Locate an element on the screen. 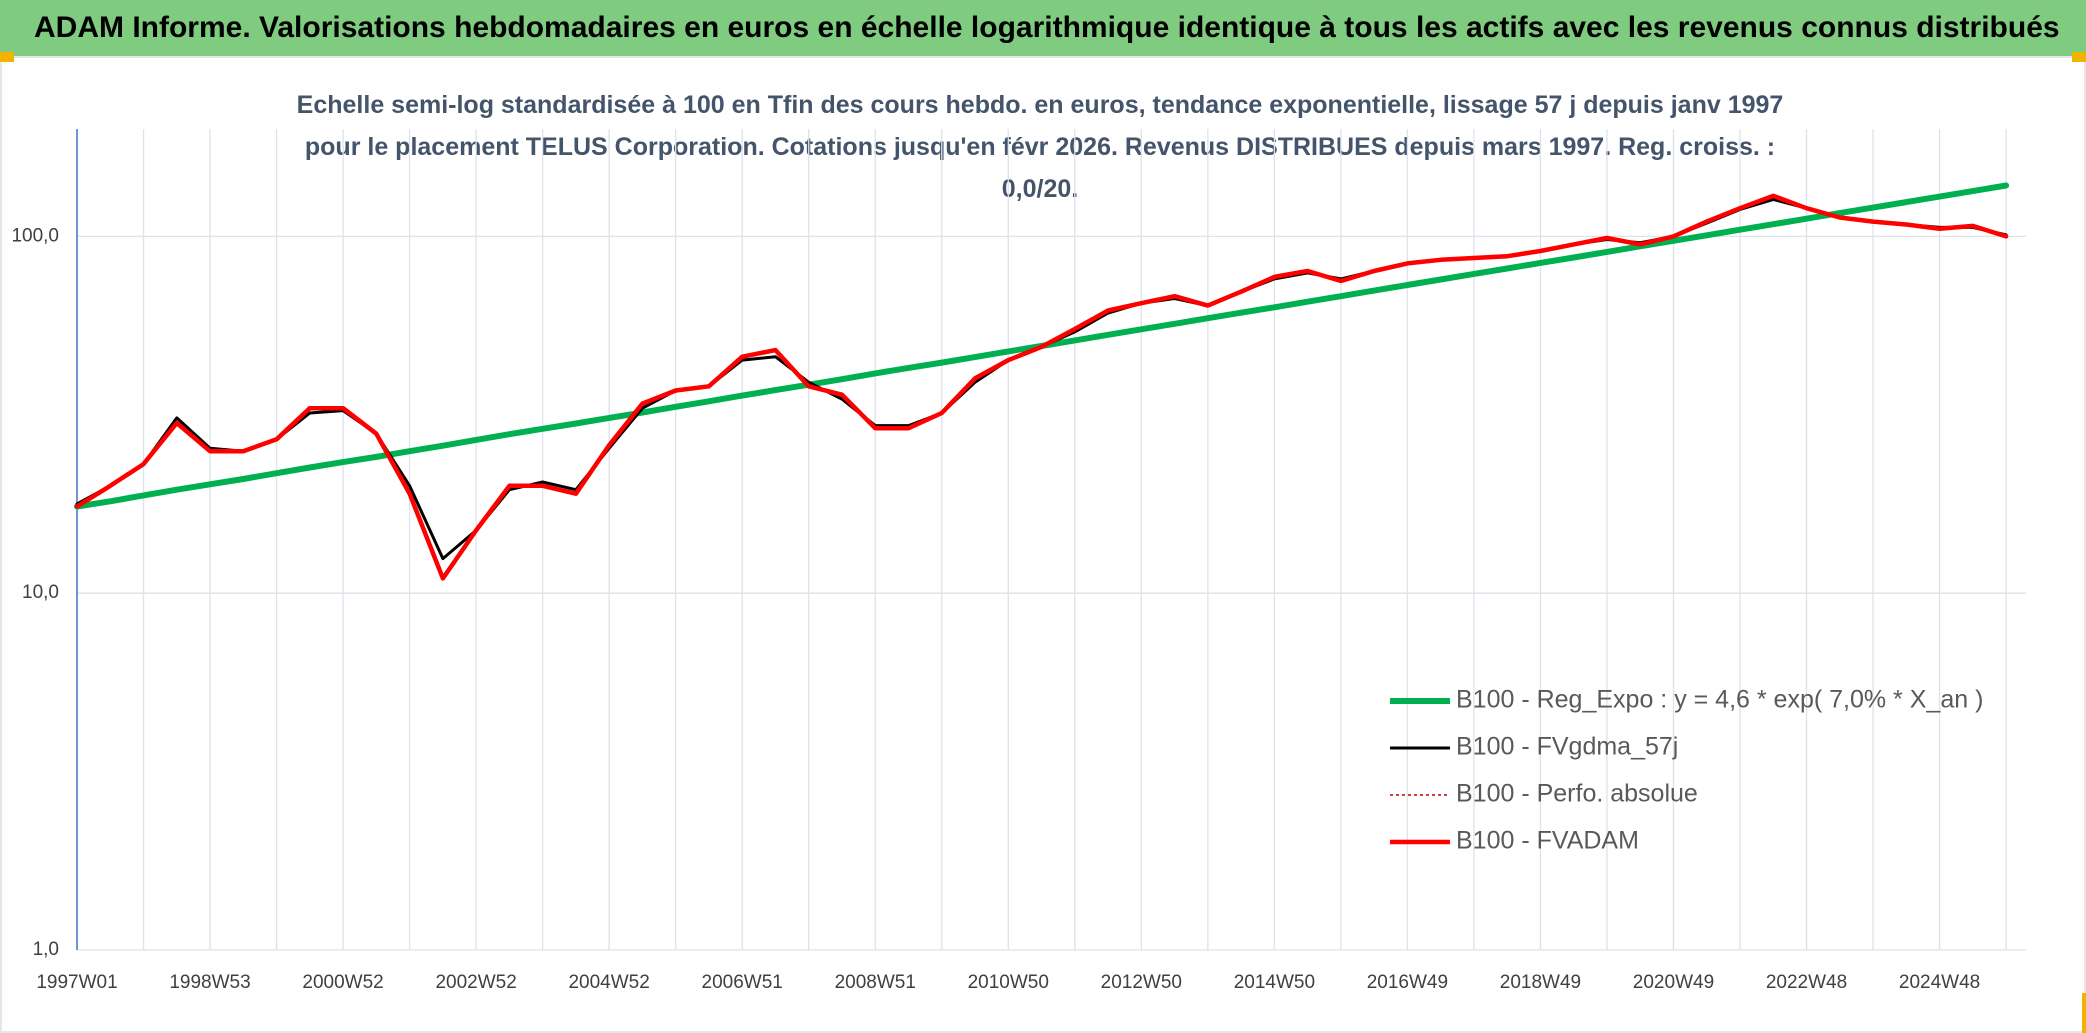 This screenshot has width=2086, height=1033. x-tick-label: 2020W49 is located at coordinates (1673, 982).